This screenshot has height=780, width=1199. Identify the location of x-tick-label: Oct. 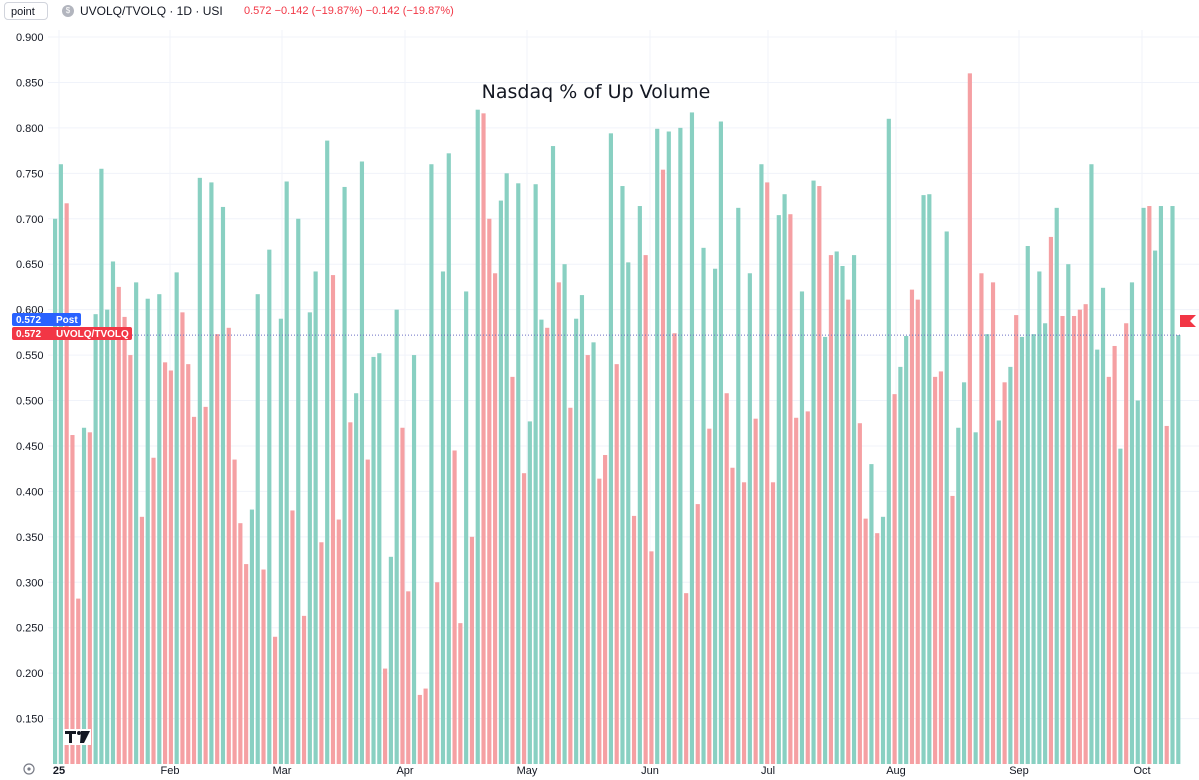
(1141, 771).